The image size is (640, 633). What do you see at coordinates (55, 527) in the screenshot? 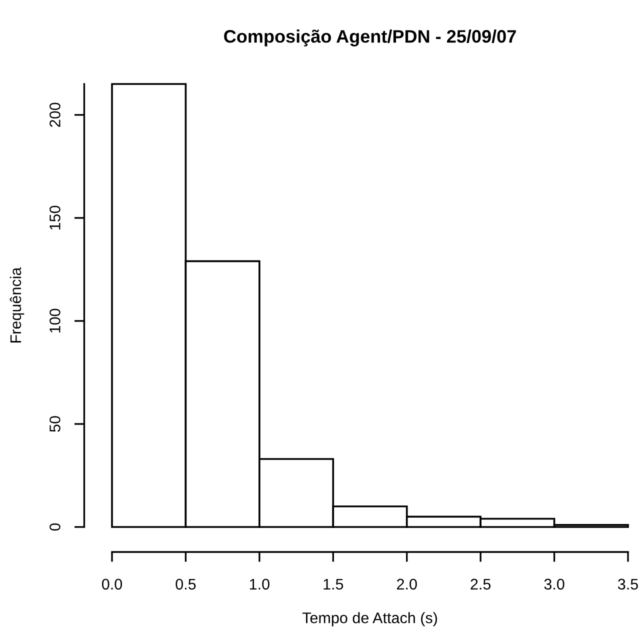
I see `y-tick-label: 0` at bounding box center [55, 527].